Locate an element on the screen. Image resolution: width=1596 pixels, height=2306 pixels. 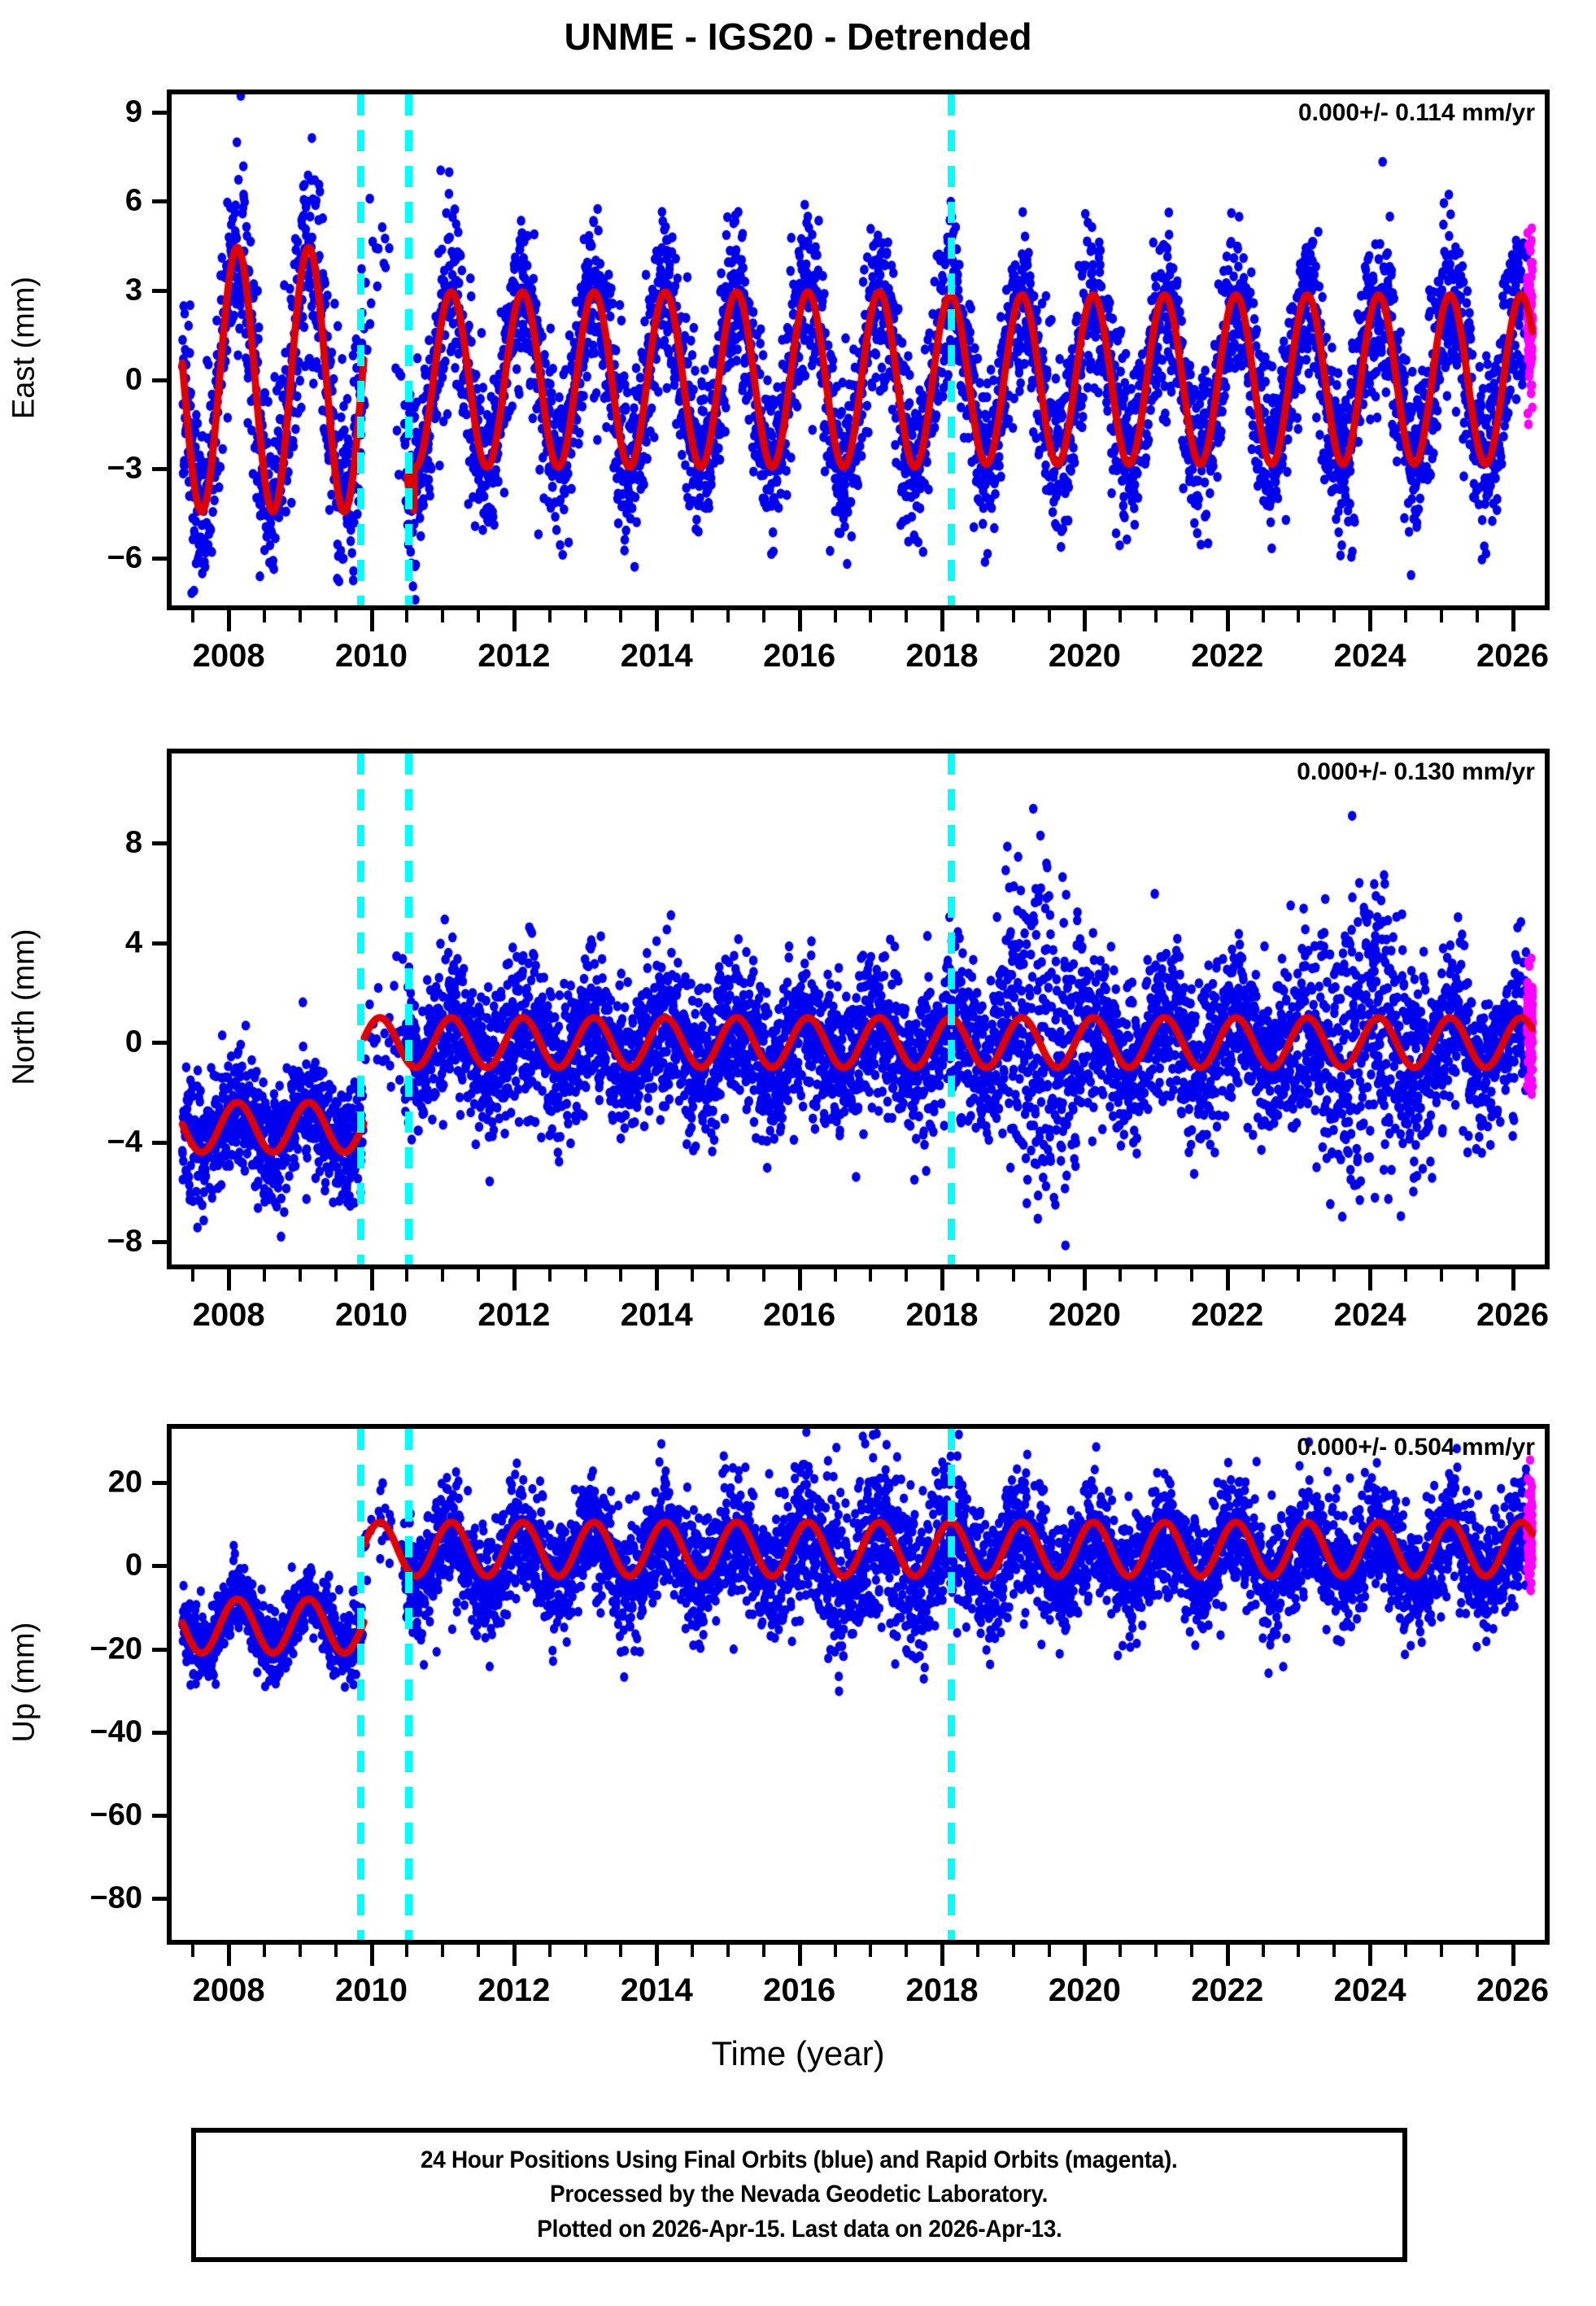
y-axis-label: Up (mm) is located at coordinates (24, 1683).